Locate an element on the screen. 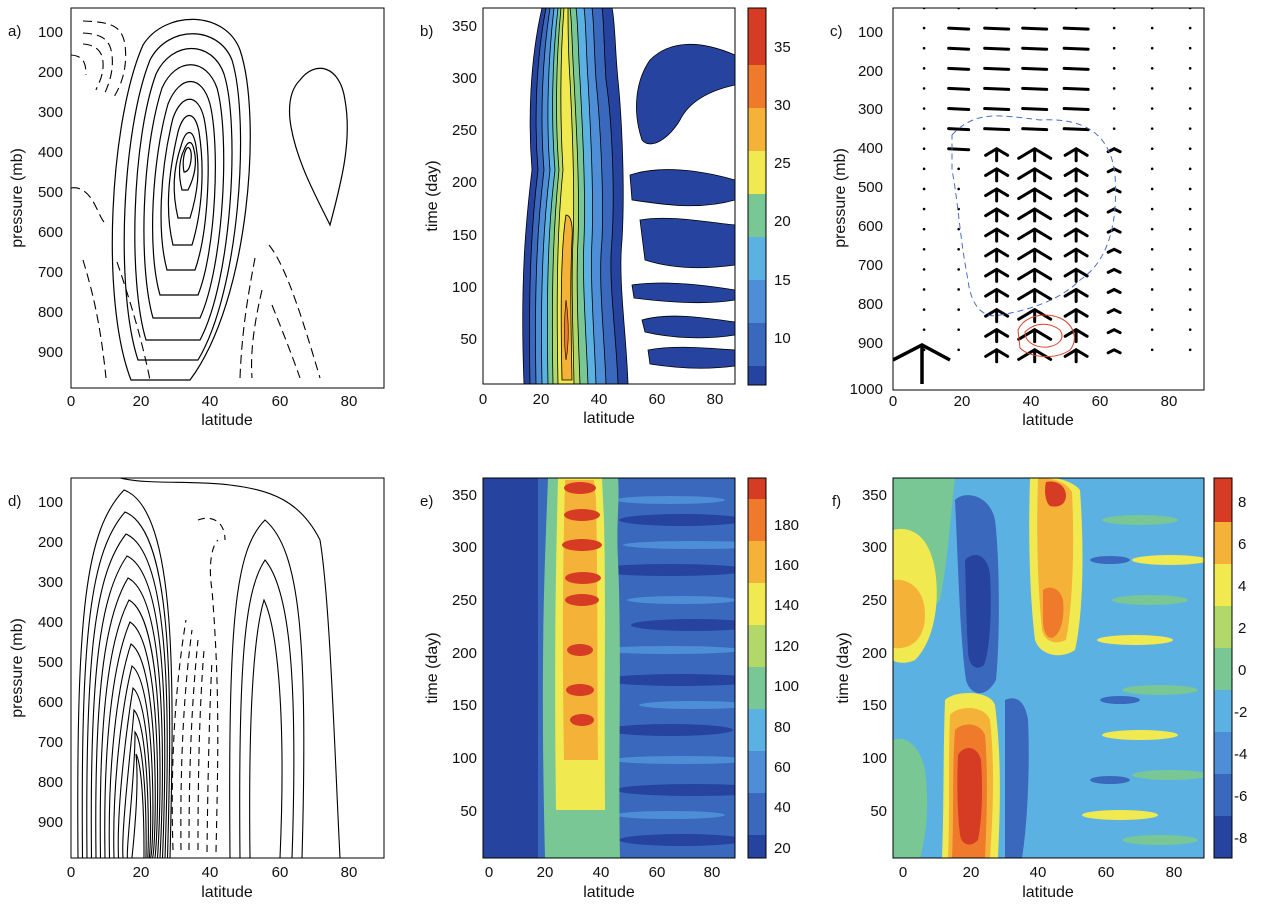 The height and width of the screenshot is (905, 1263). svg-text: 600 is located at coordinates (50, 232).